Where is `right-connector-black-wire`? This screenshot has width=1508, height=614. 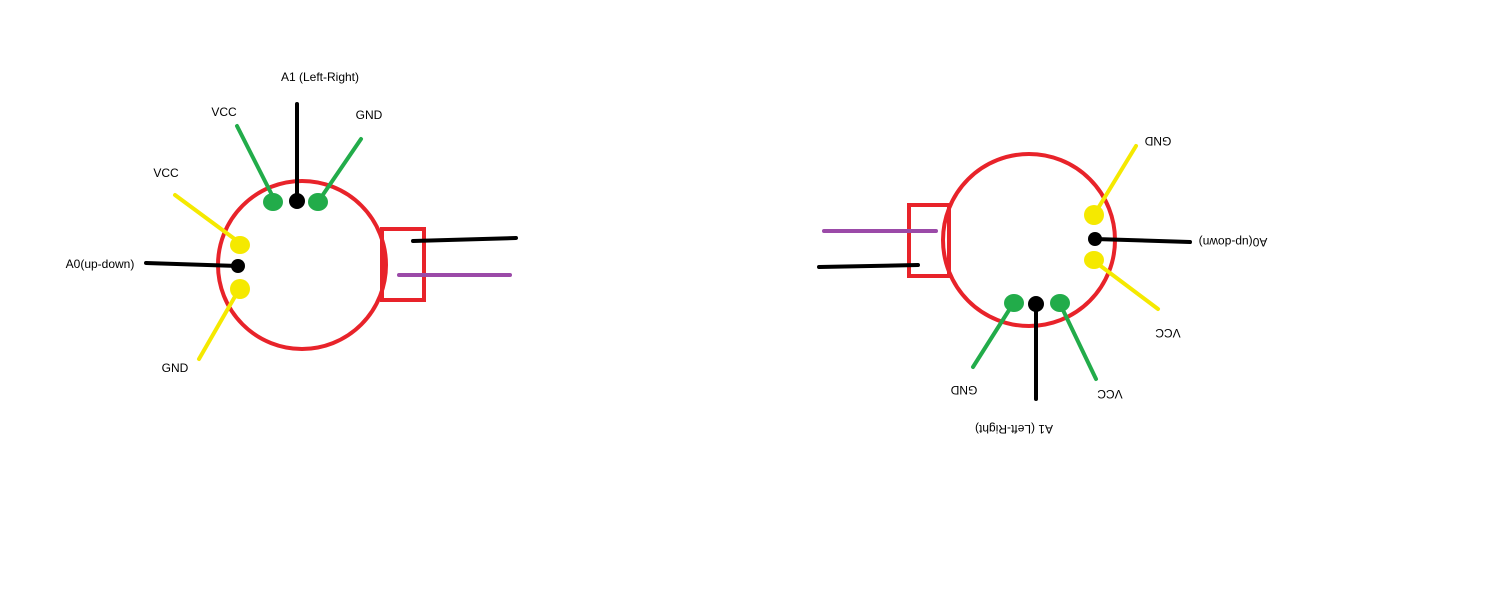
right-connector-black-wire is located at coordinates (868, 266).